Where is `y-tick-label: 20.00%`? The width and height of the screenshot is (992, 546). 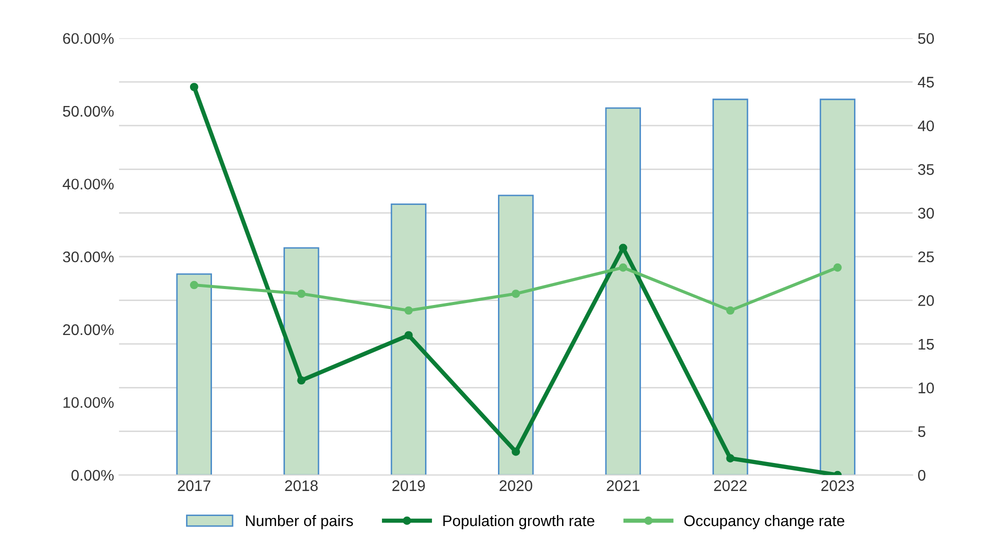
y-tick-label: 20.00% is located at coordinates (88, 330).